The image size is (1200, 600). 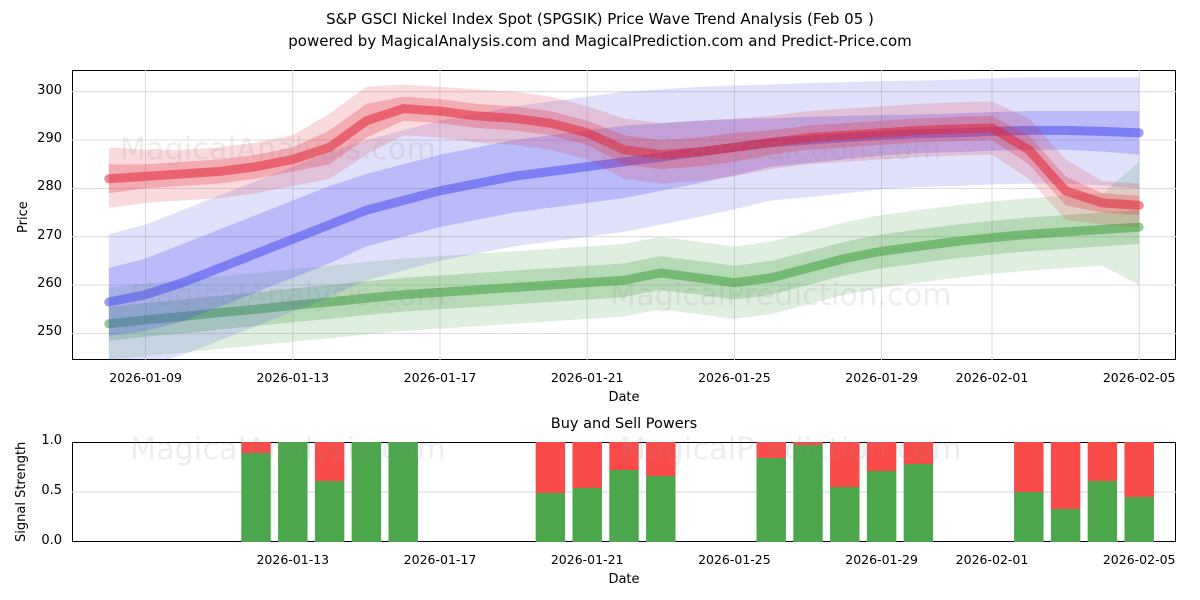 I want to click on y-tick-label: 260, so click(x=49, y=284).